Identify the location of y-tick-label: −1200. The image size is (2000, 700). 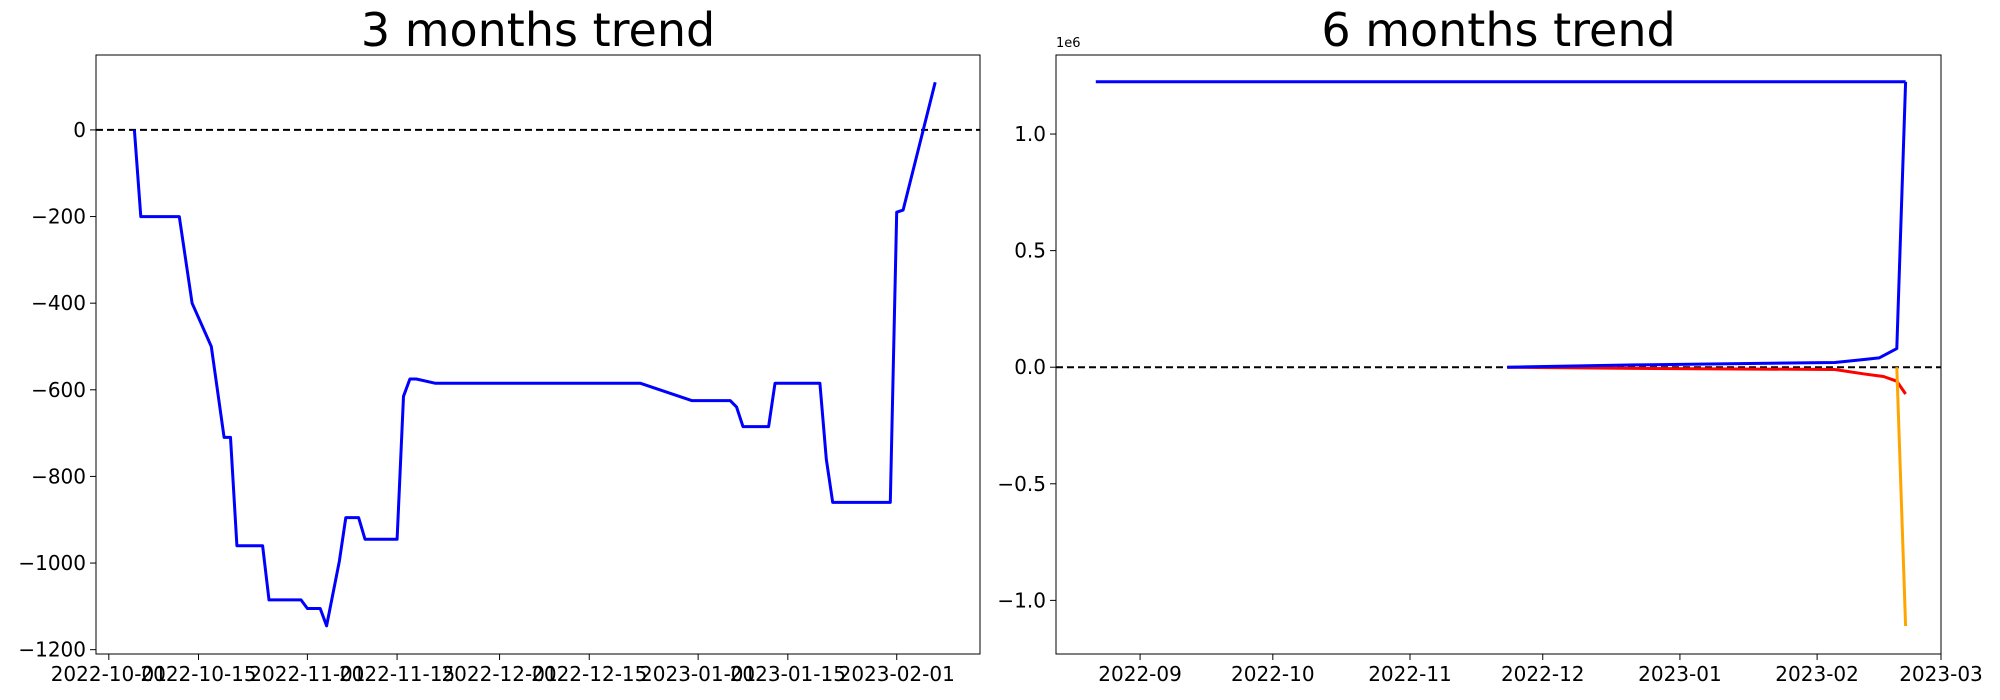
(52, 650).